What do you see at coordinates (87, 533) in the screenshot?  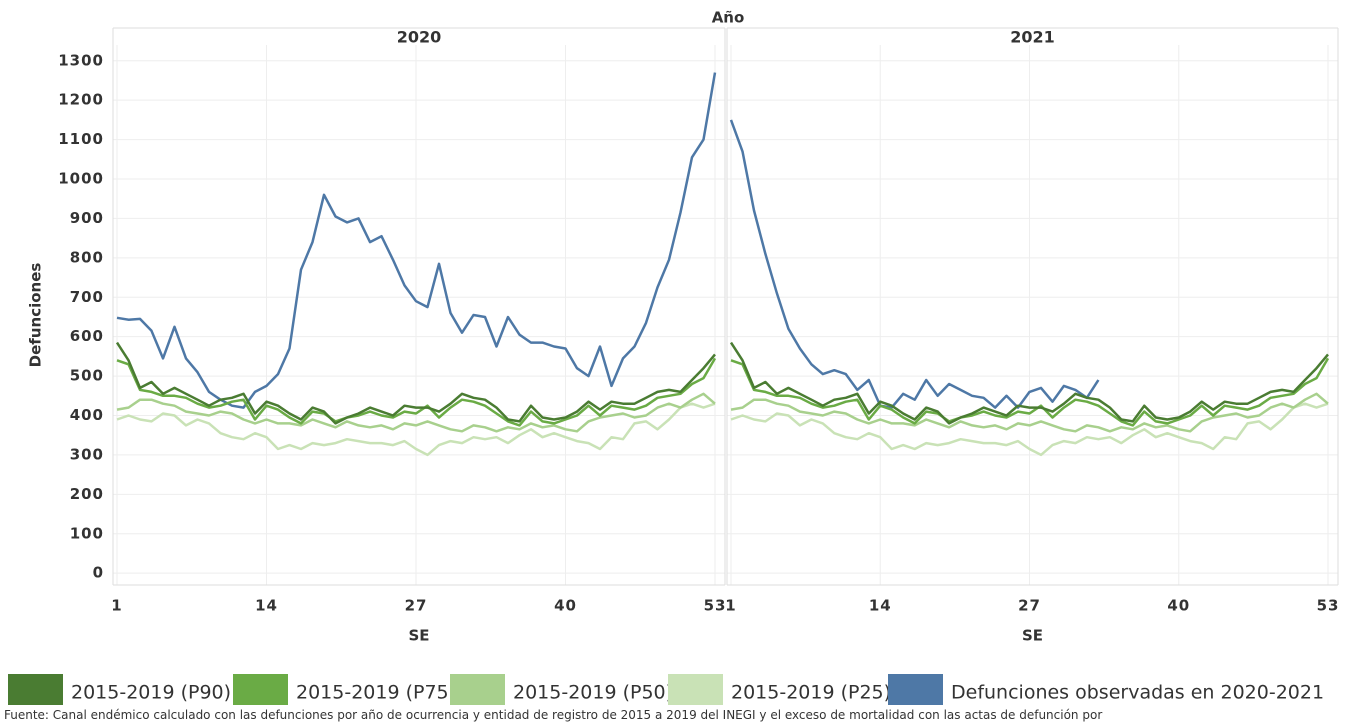 I see `y-tick-label: 100` at bounding box center [87, 533].